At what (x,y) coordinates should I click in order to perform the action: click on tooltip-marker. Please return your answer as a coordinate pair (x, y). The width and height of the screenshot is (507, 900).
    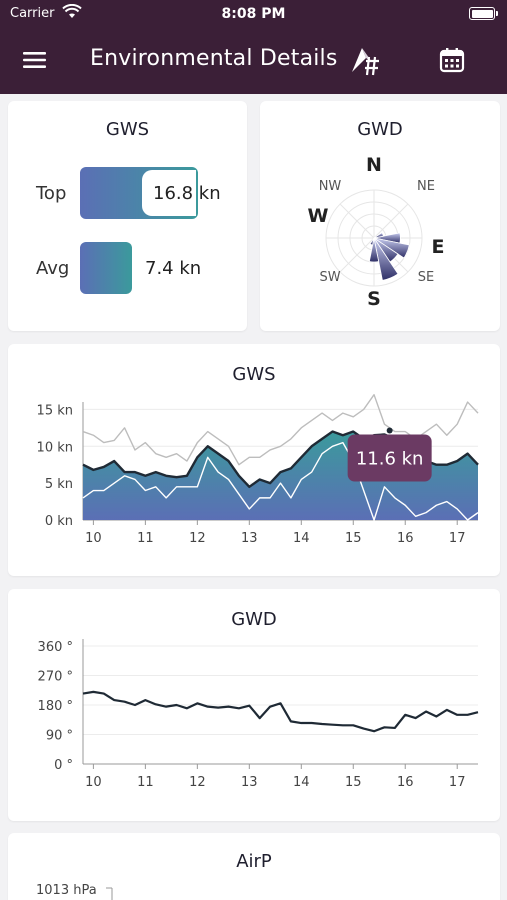
    Looking at the image, I should click on (389, 430).